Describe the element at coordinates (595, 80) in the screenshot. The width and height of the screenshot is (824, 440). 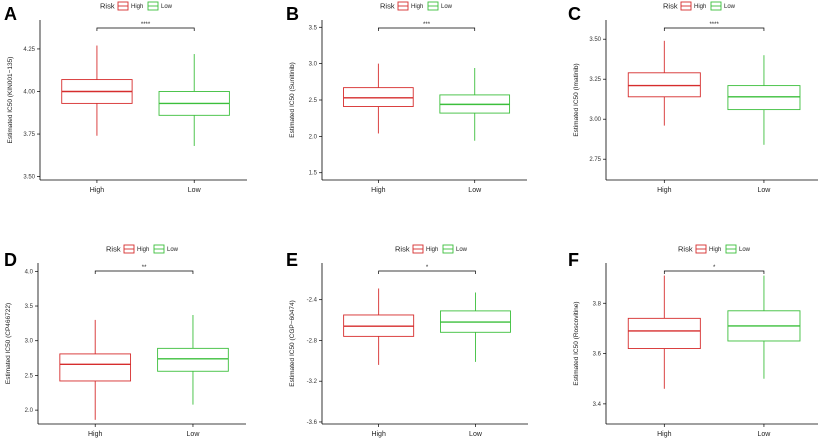
I see `y-tick-label: 3.25` at that location.